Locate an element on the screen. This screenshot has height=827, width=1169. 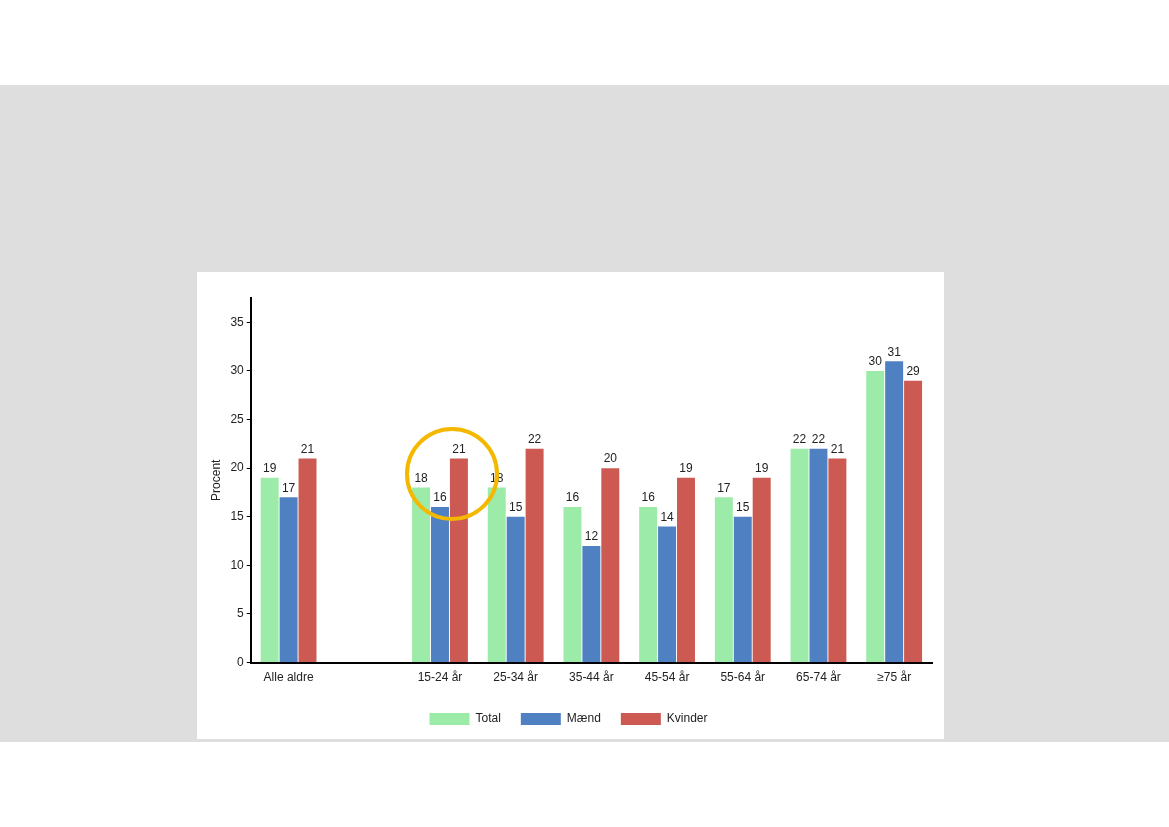
data-label: 20 is located at coordinates (610, 458).